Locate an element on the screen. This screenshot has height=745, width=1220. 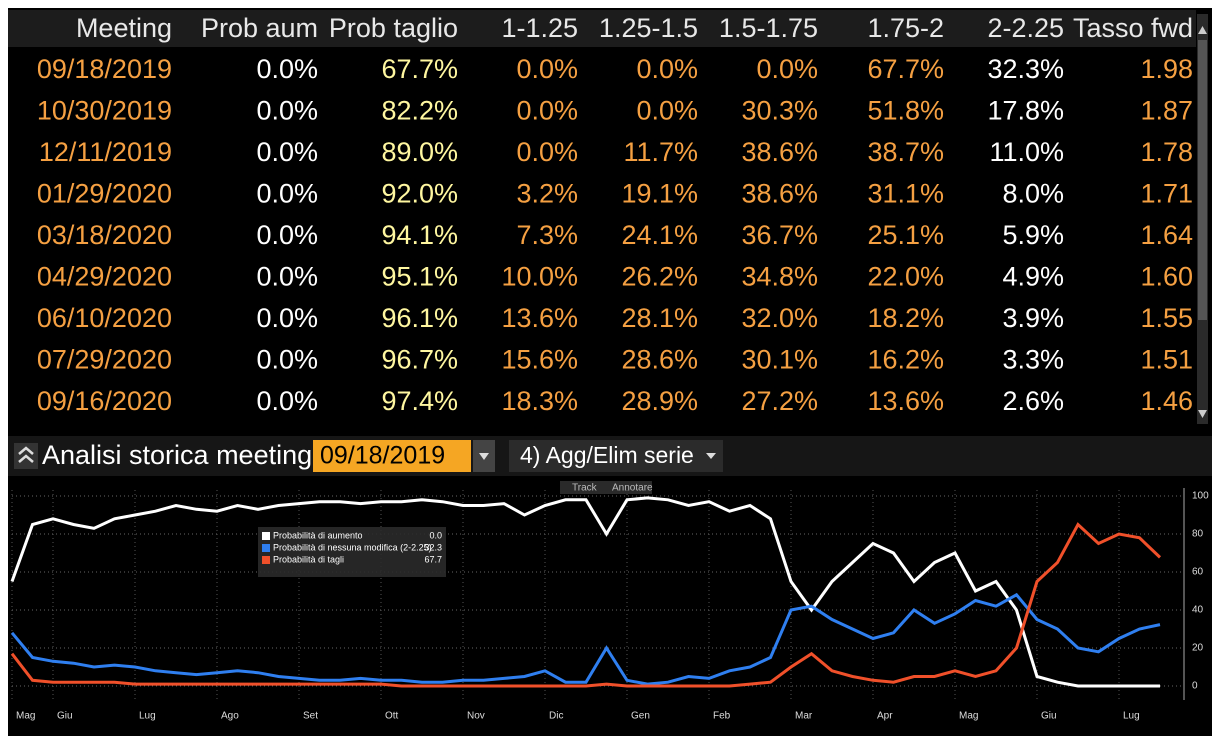
legend-label: Probabilità di nessuna modifica (2-2.25) is located at coordinates (352, 547).